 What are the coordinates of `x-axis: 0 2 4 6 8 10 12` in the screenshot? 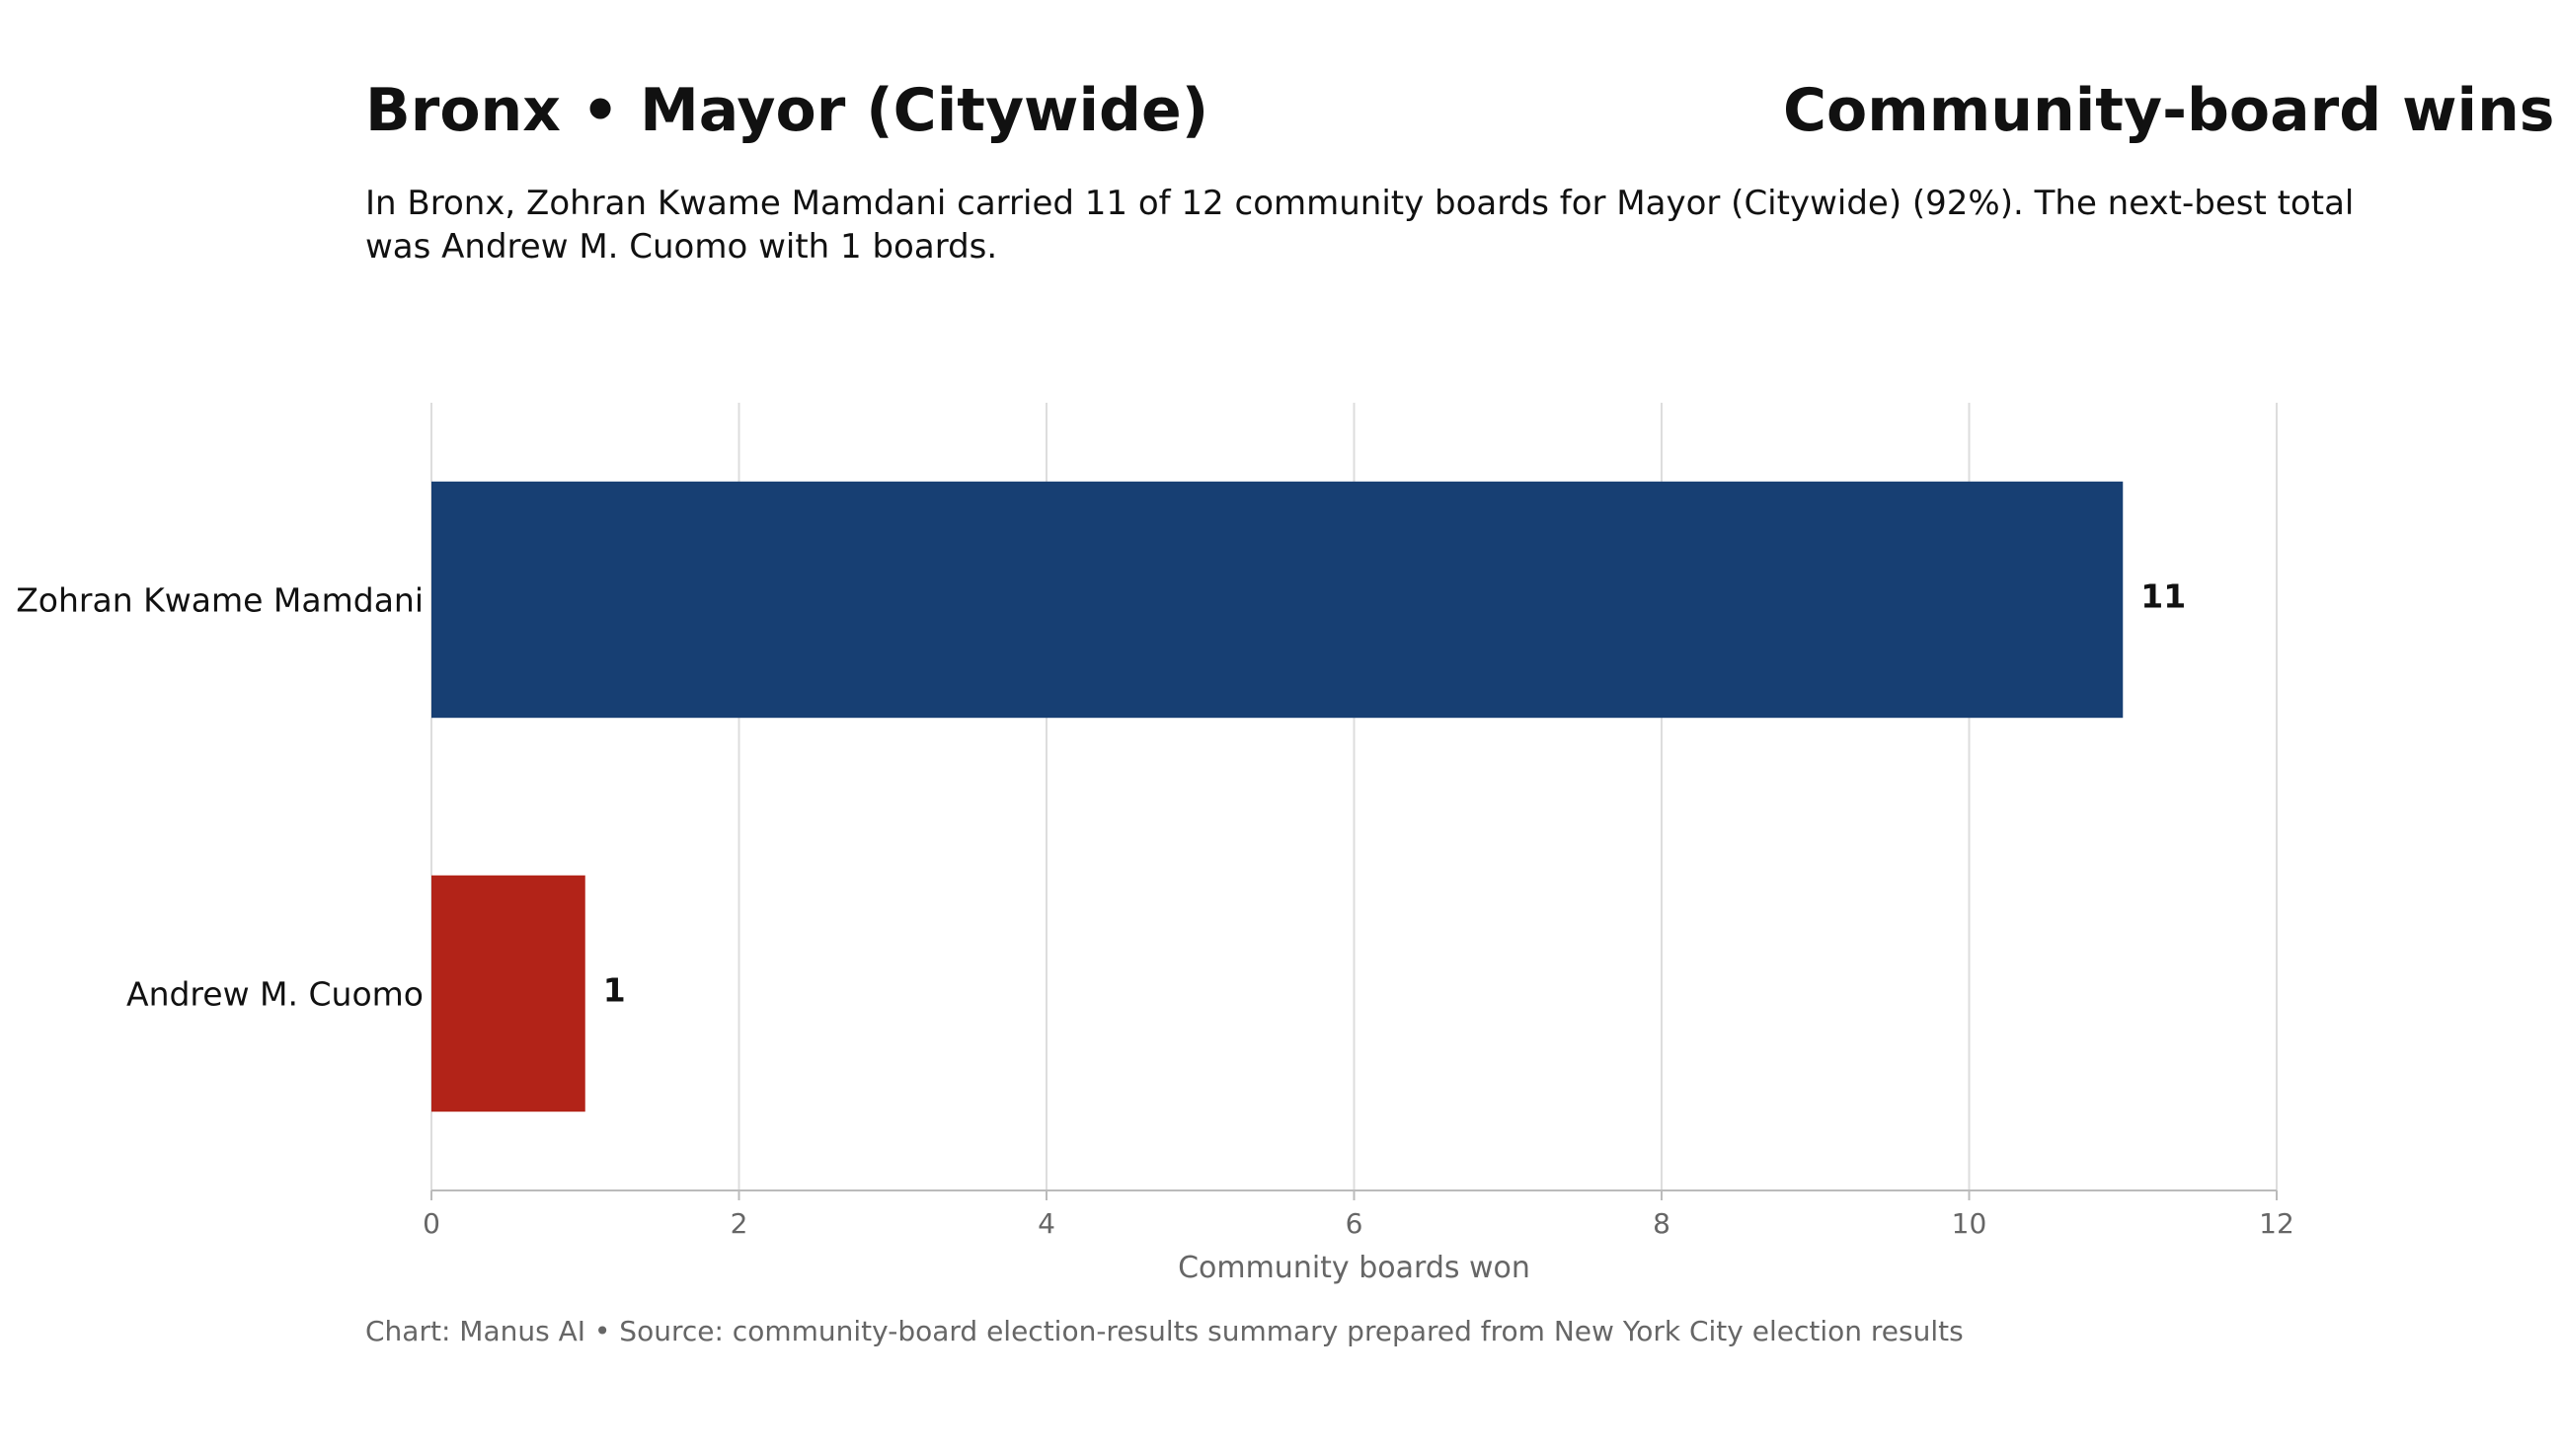 It's located at (1358, 1214).